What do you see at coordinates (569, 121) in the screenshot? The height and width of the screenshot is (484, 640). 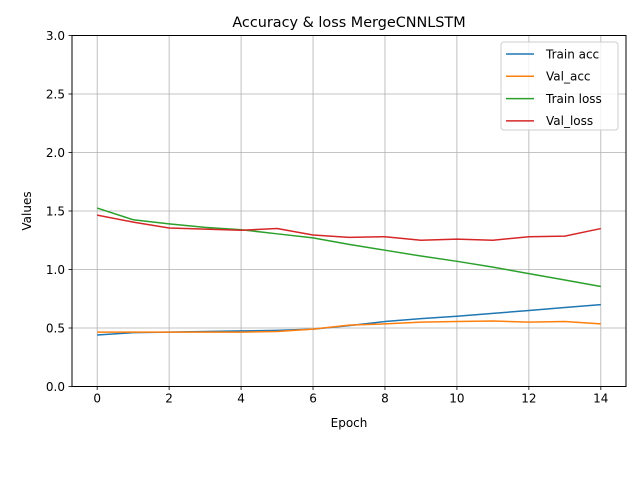 I see `legend-label-val-loss: Val_loss` at bounding box center [569, 121].